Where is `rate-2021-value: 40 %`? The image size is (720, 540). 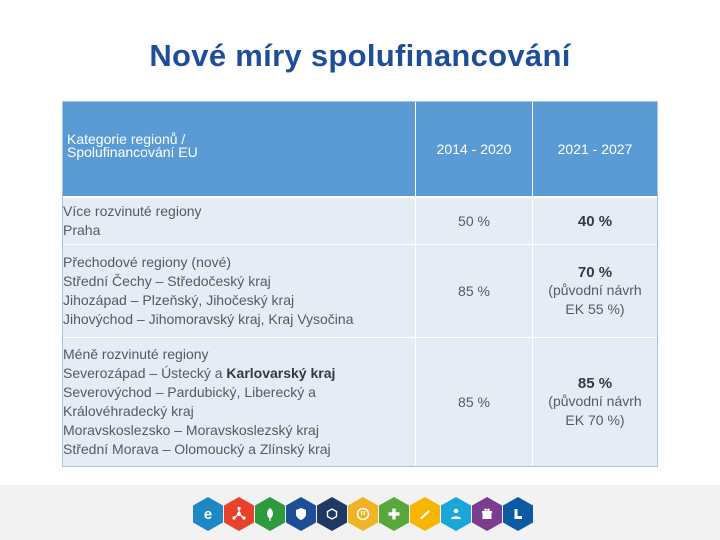 rate-2021-value: 40 % is located at coordinates (595, 221).